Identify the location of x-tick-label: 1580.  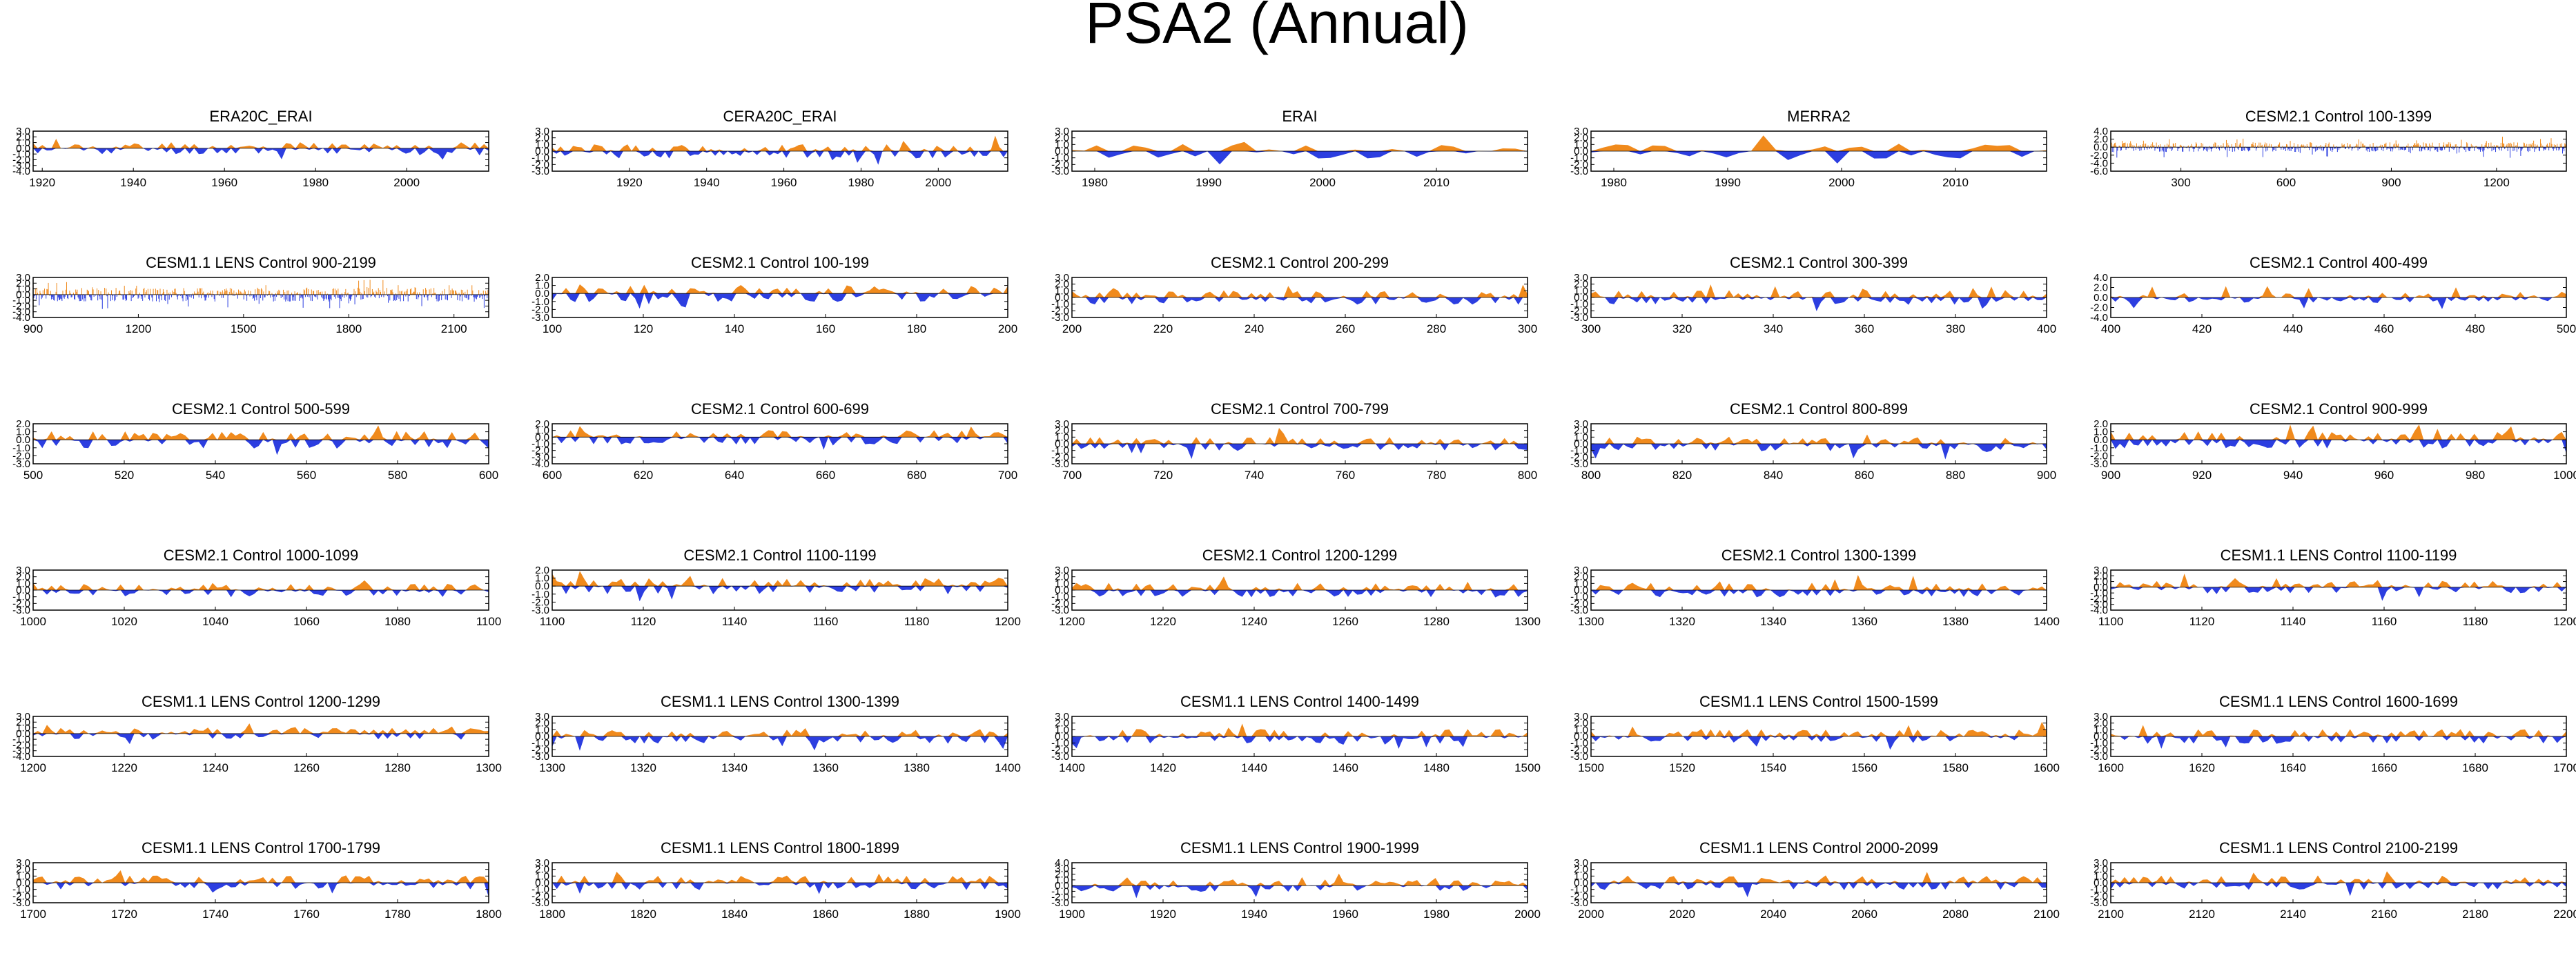
(1955, 767).